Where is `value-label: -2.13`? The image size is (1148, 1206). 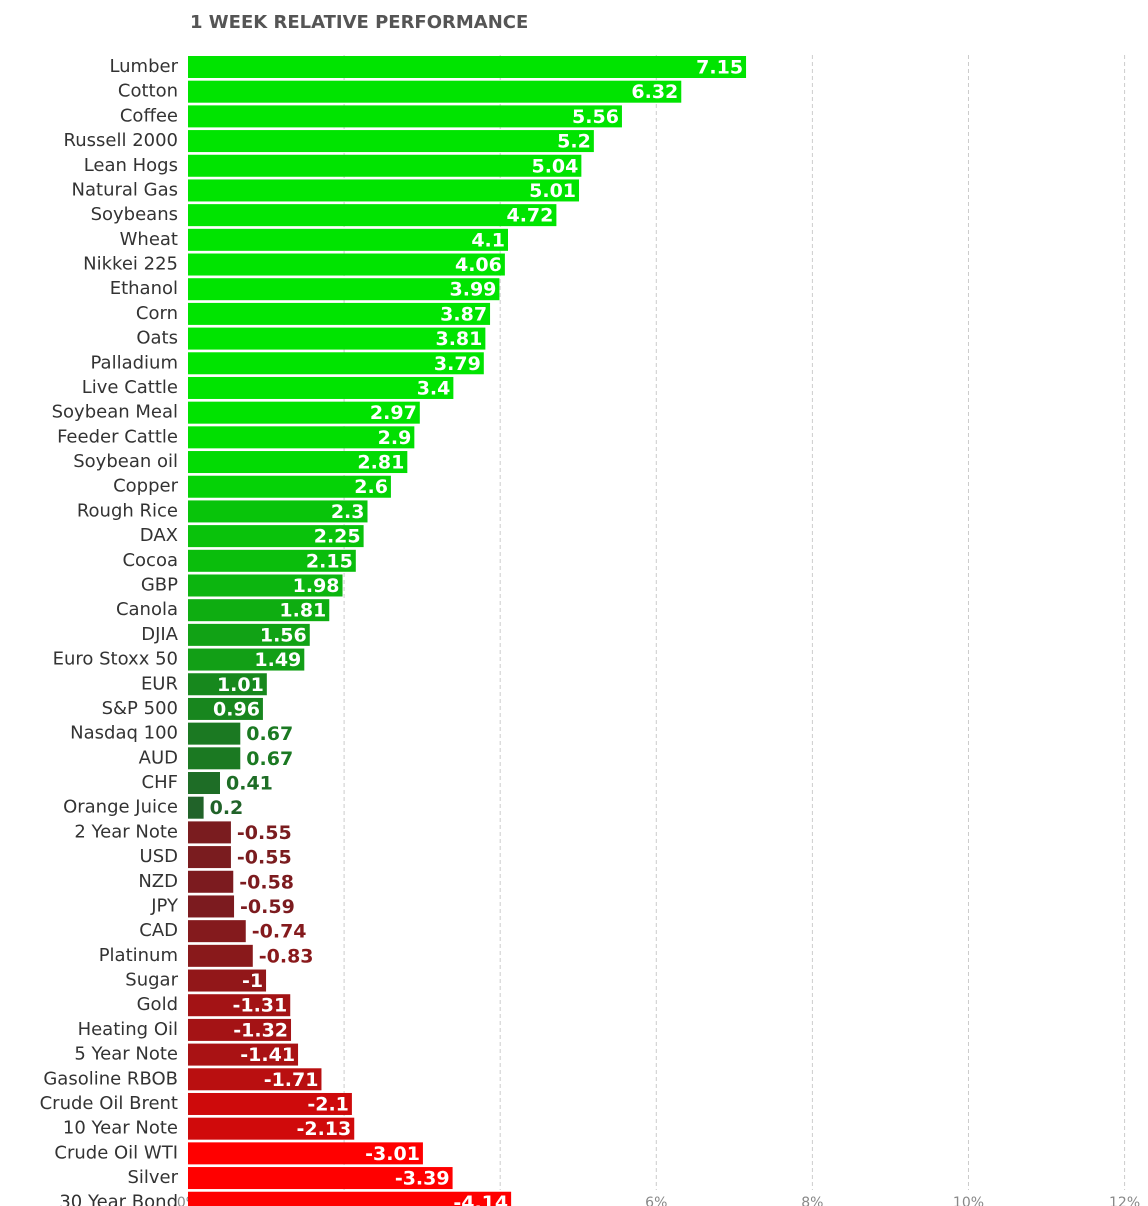
value-label: -2.13 is located at coordinates (323, 1129).